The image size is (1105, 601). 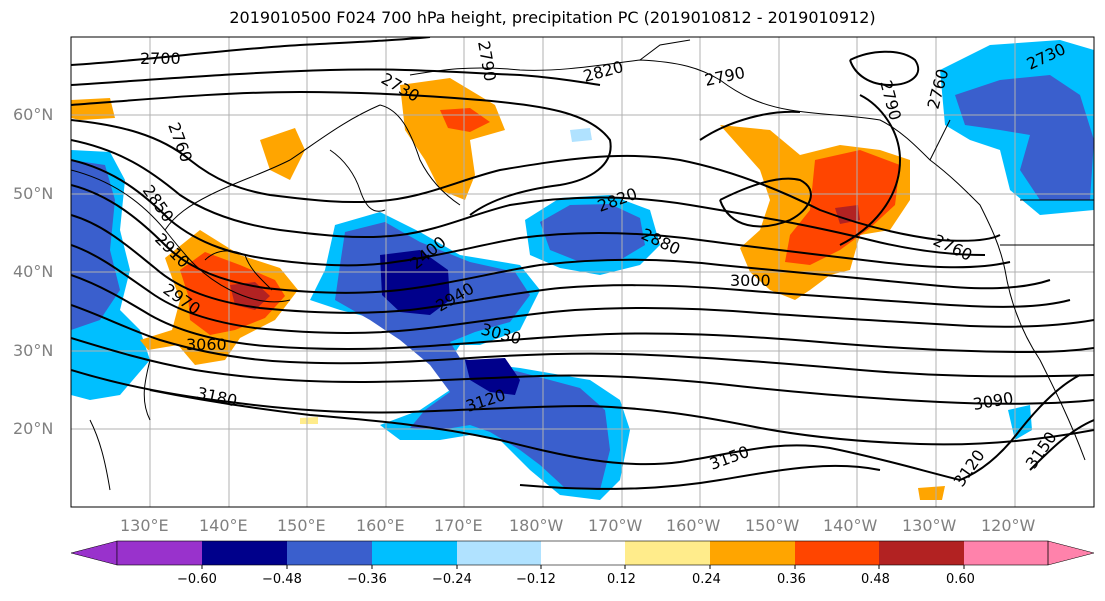 What do you see at coordinates (94, 553) in the screenshot?
I see `colorbar-extend-low` at bounding box center [94, 553].